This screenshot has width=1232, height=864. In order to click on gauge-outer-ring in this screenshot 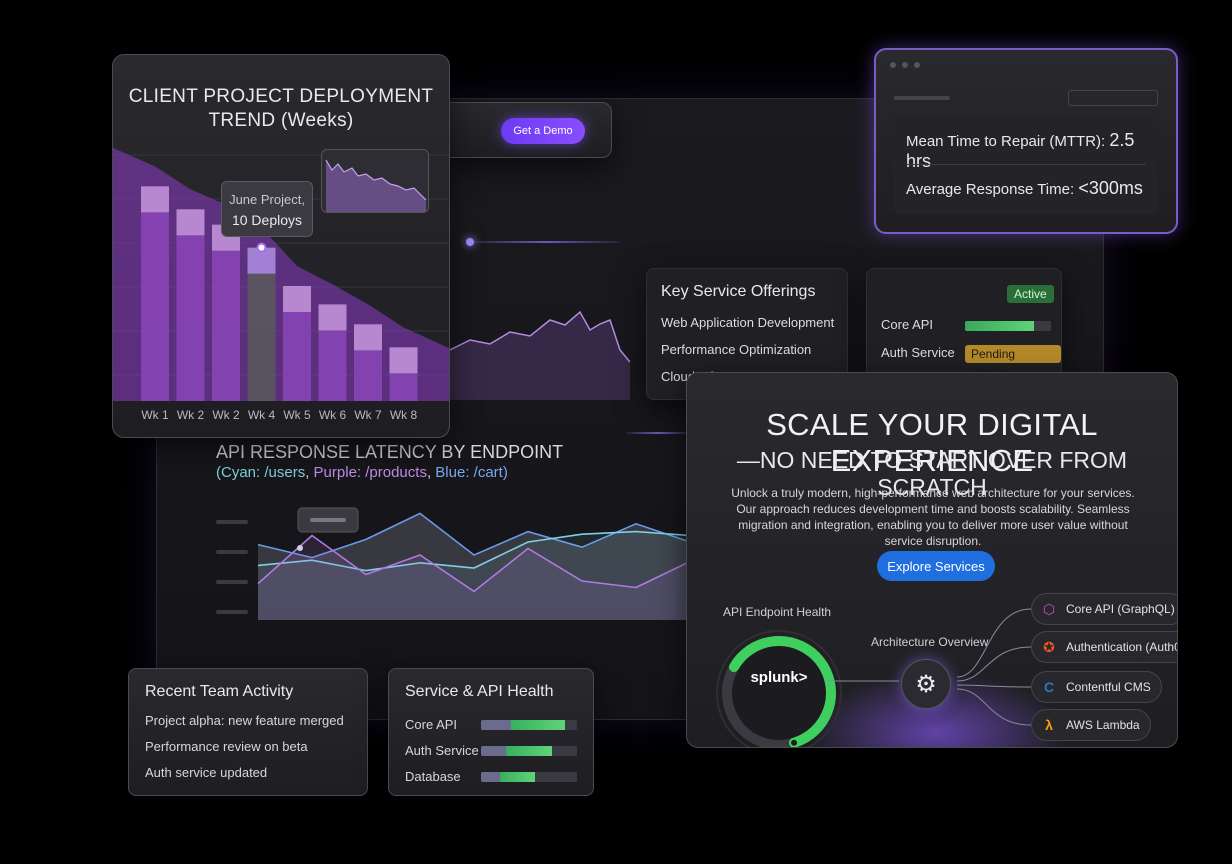, I will do `click(779, 688)`.